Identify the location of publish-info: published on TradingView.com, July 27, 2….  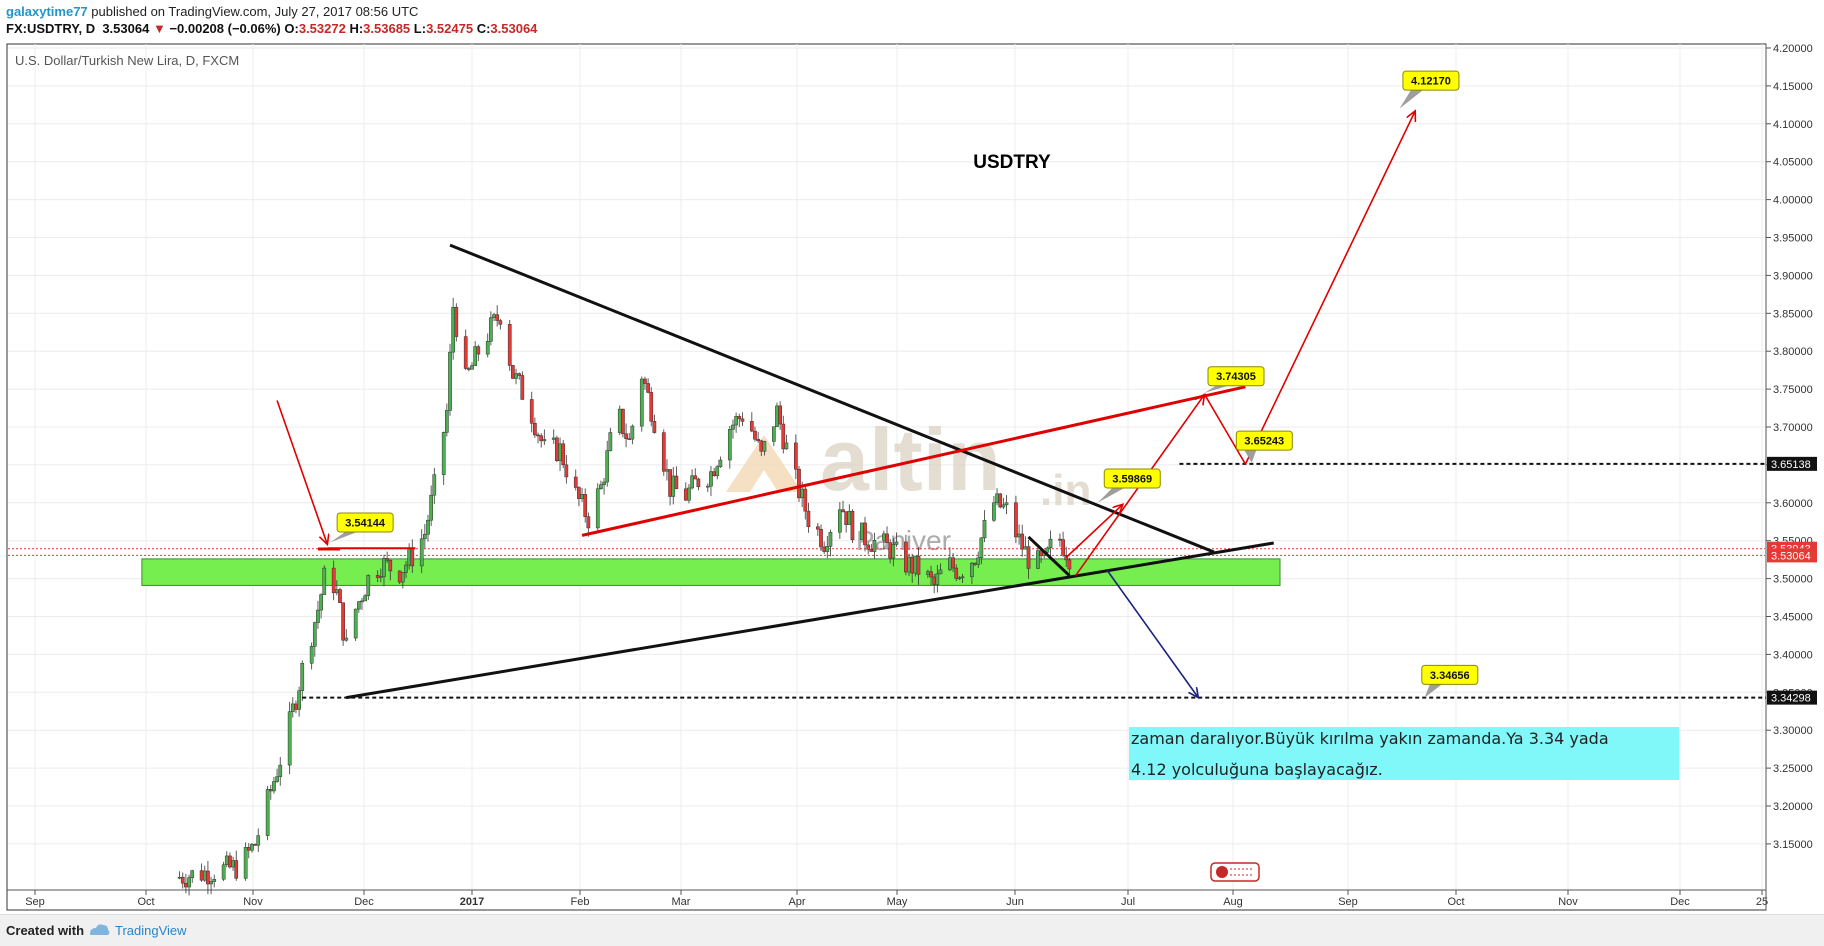
(255, 11).